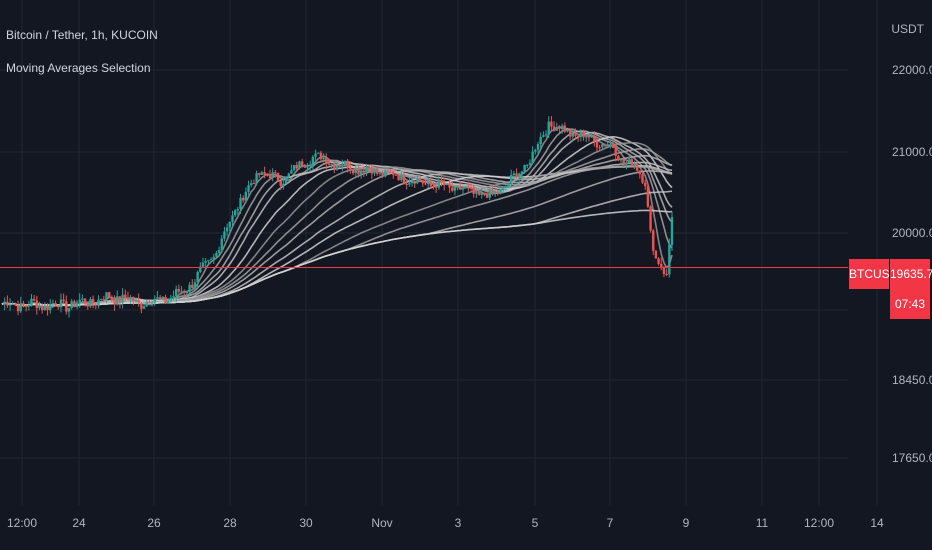 The height and width of the screenshot is (550, 932). What do you see at coordinates (912, 152) in the screenshot?
I see `y-tick-label: 21000.0` at bounding box center [912, 152].